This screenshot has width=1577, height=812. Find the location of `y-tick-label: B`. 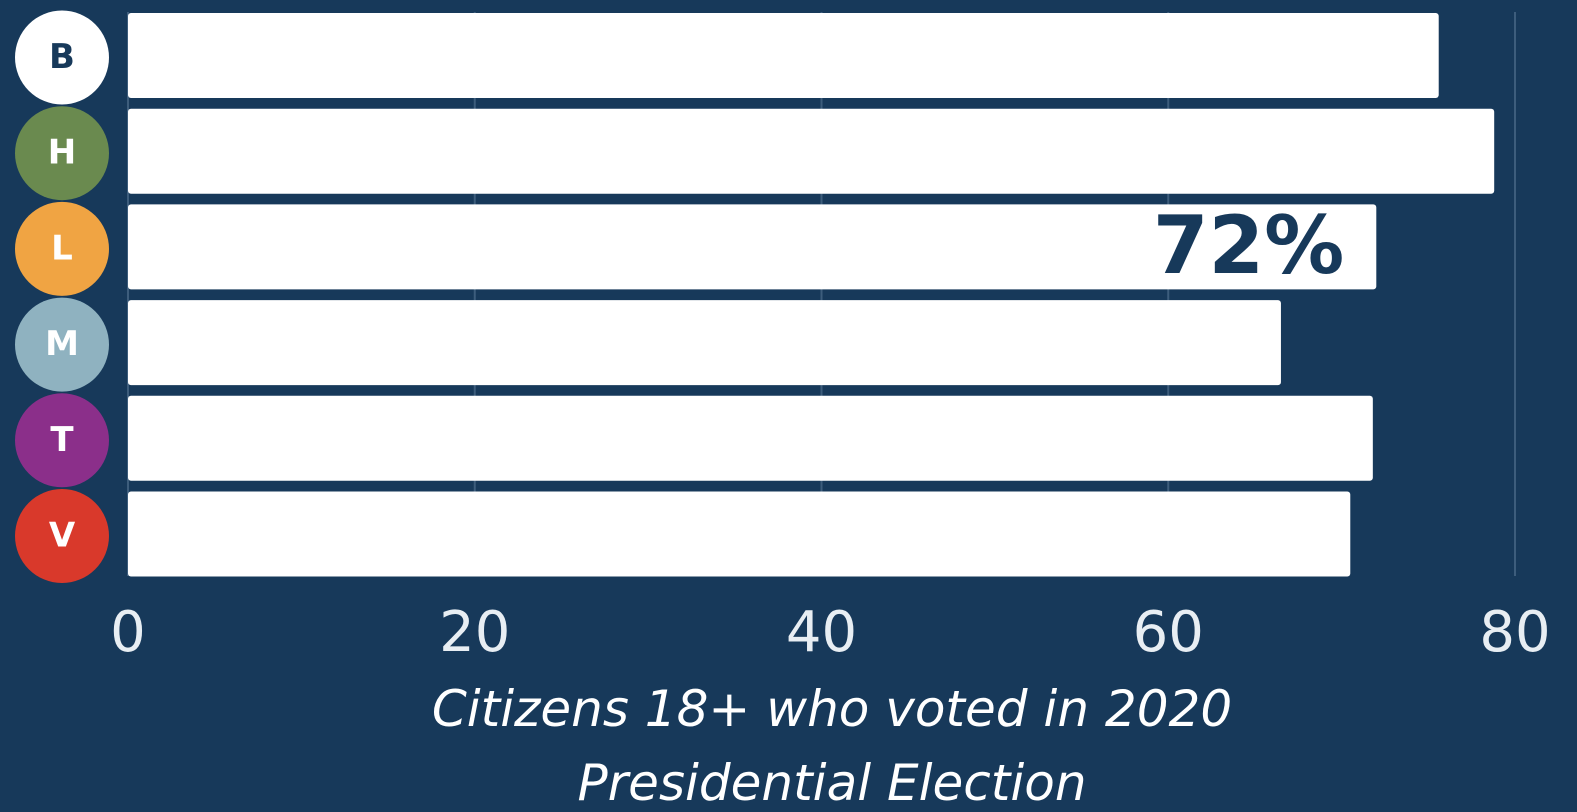

y-tick-label: B is located at coordinates (62, 57).